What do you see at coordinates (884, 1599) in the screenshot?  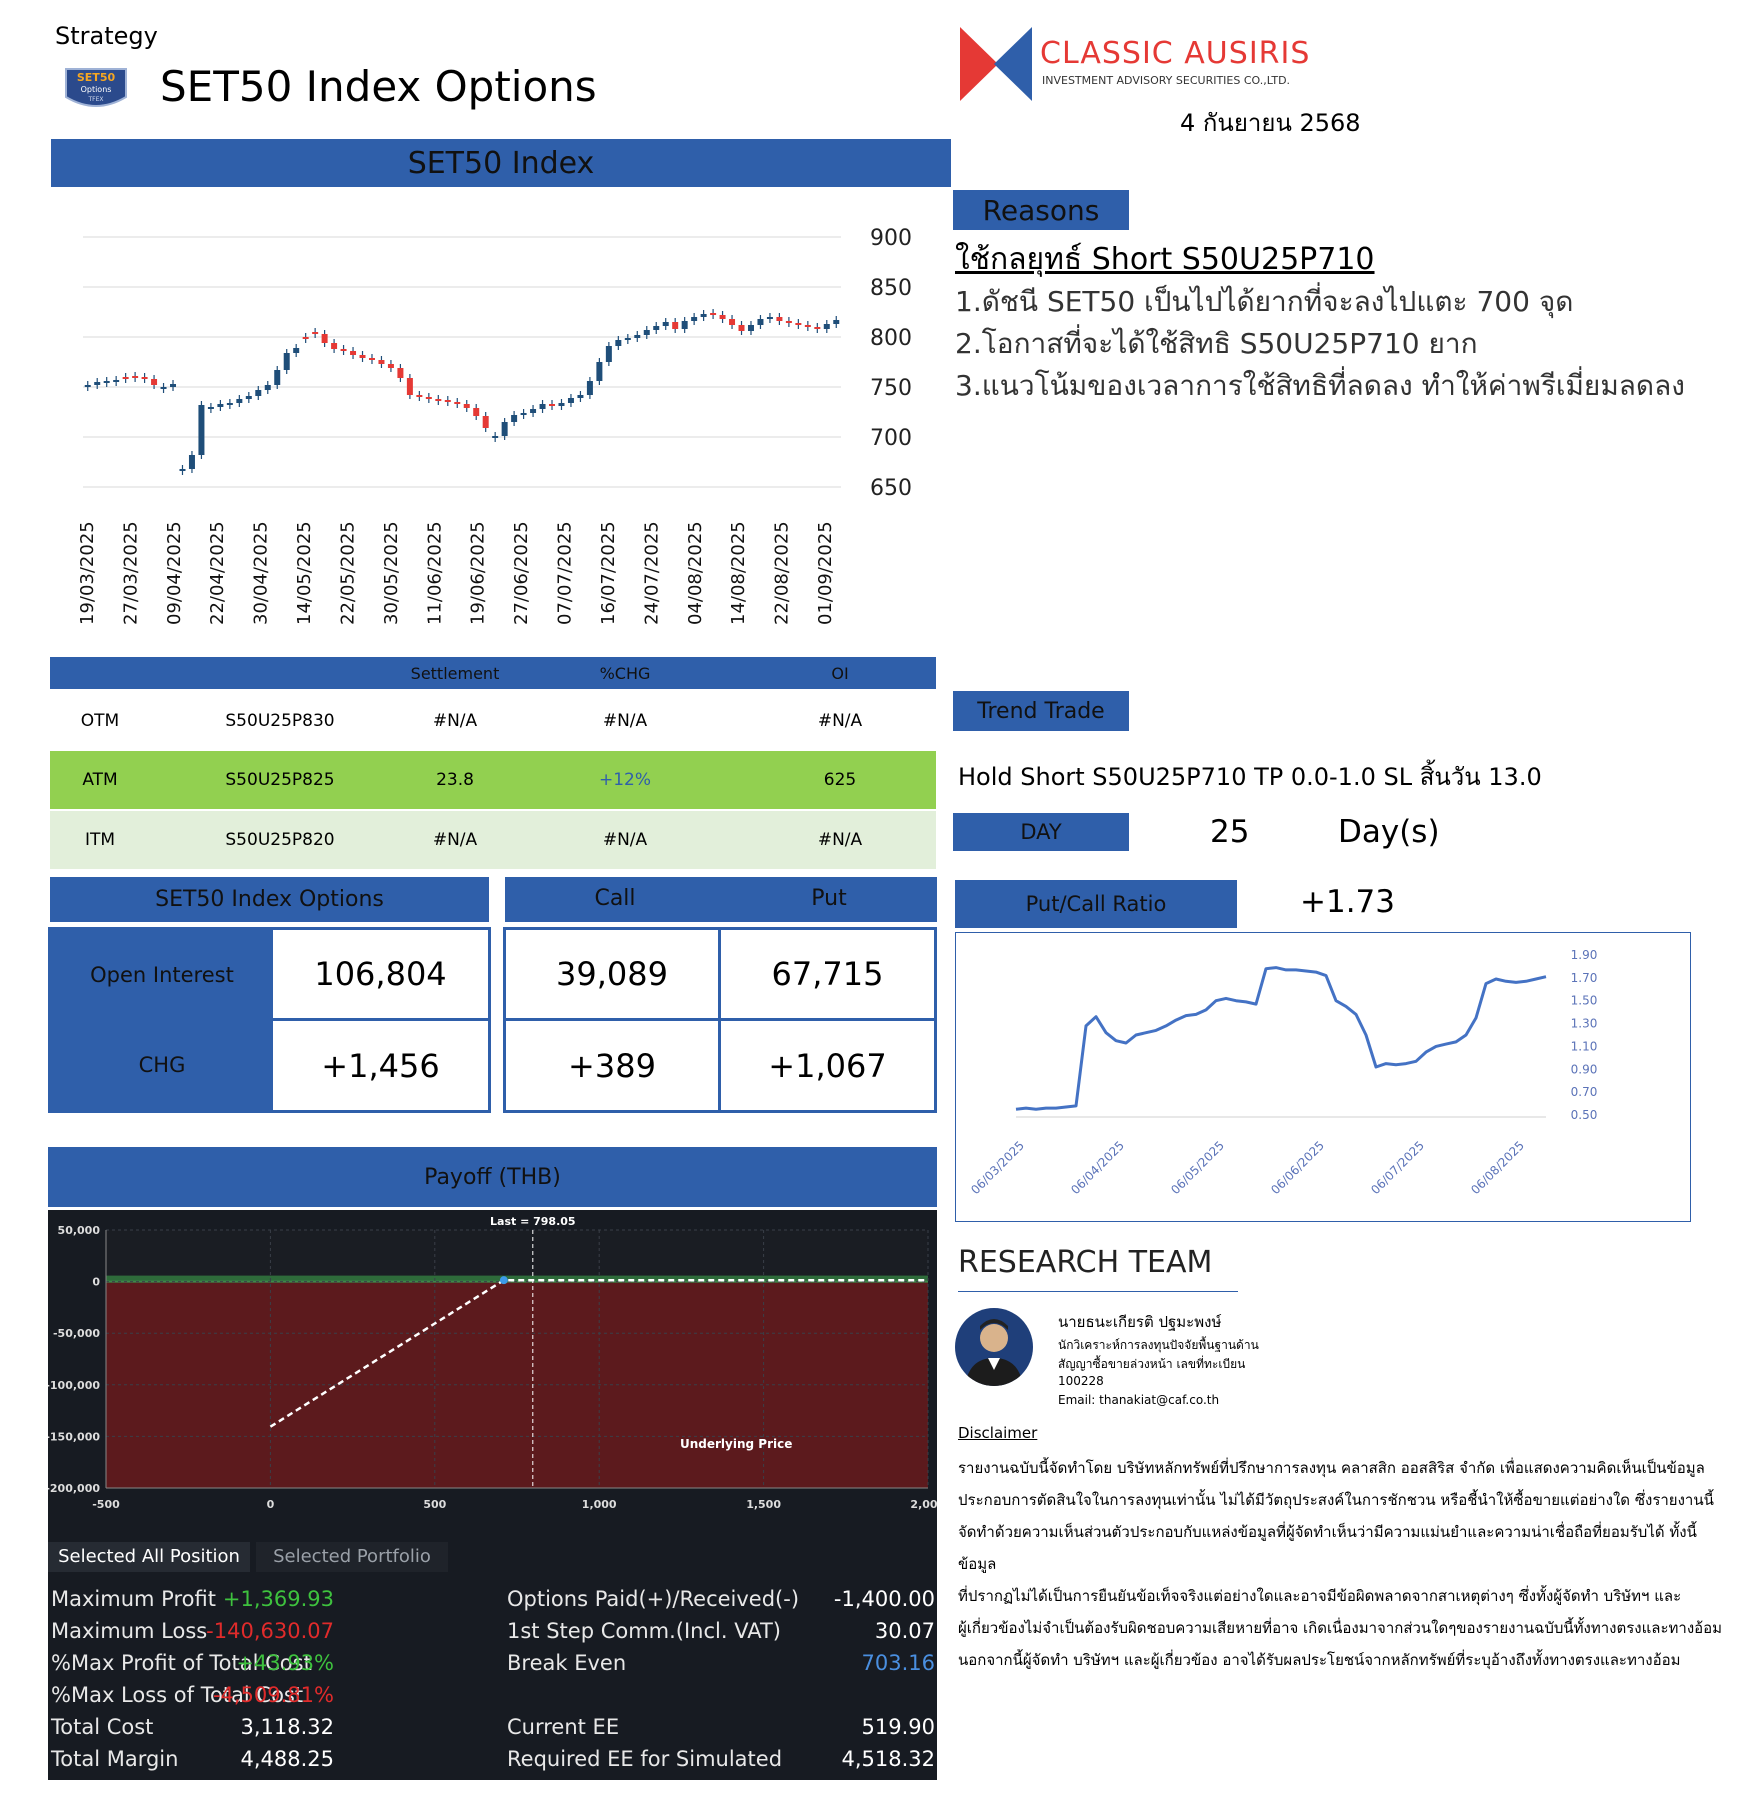 I see `stat-value: -1,400.00` at bounding box center [884, 1599].